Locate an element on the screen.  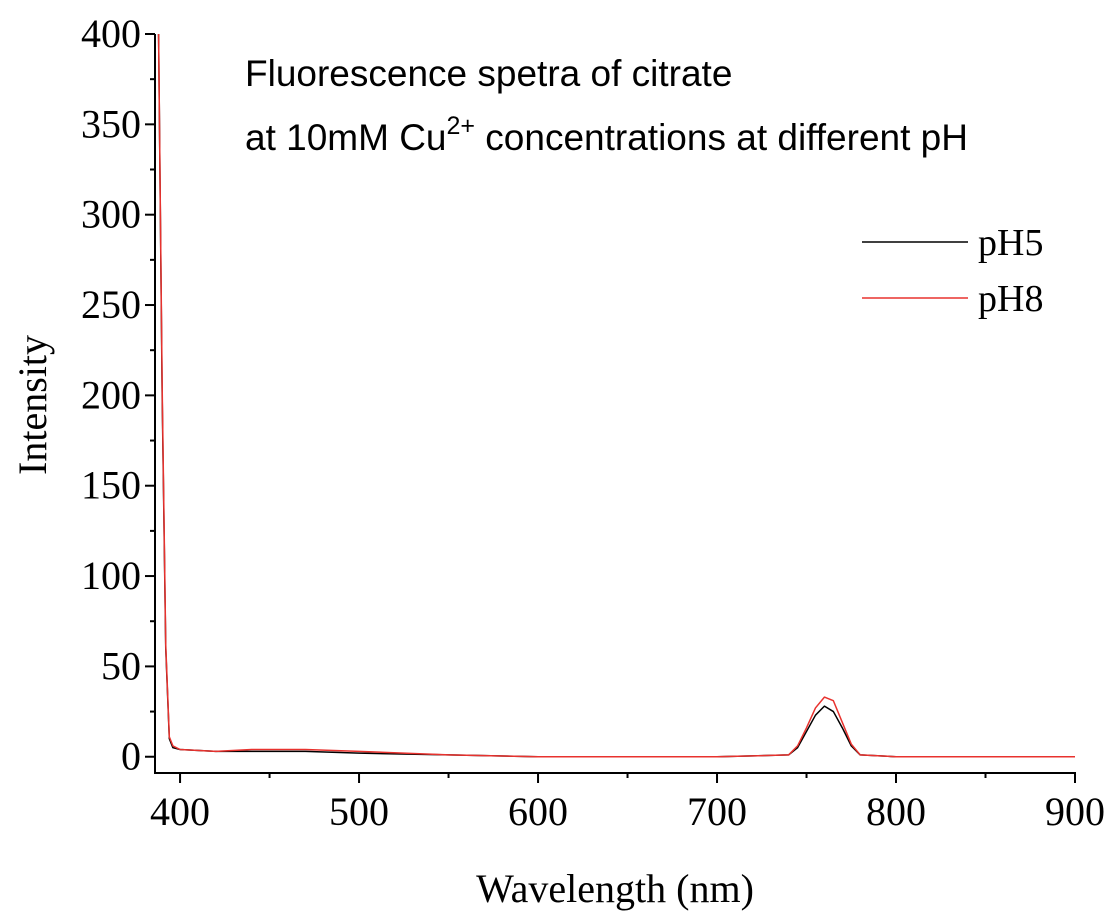
x-tick-label: 800 is located at coordinates (896, 811).